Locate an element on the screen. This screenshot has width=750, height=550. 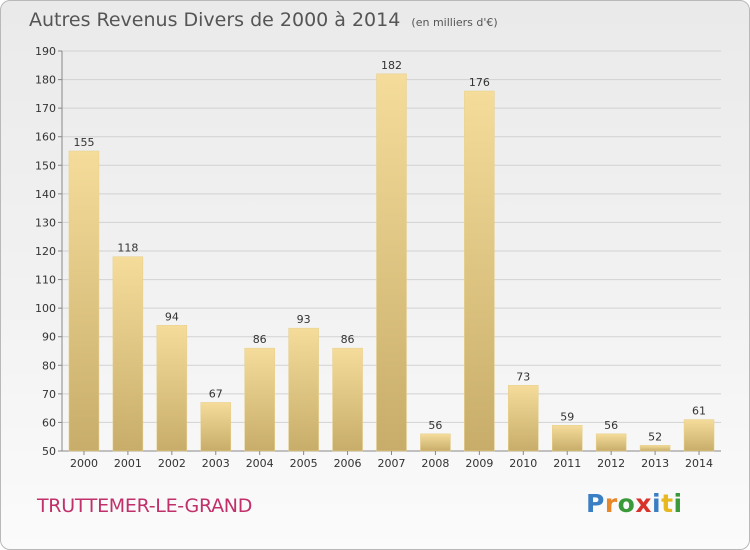
logo-letter: P is located at coordinates (595, 503).